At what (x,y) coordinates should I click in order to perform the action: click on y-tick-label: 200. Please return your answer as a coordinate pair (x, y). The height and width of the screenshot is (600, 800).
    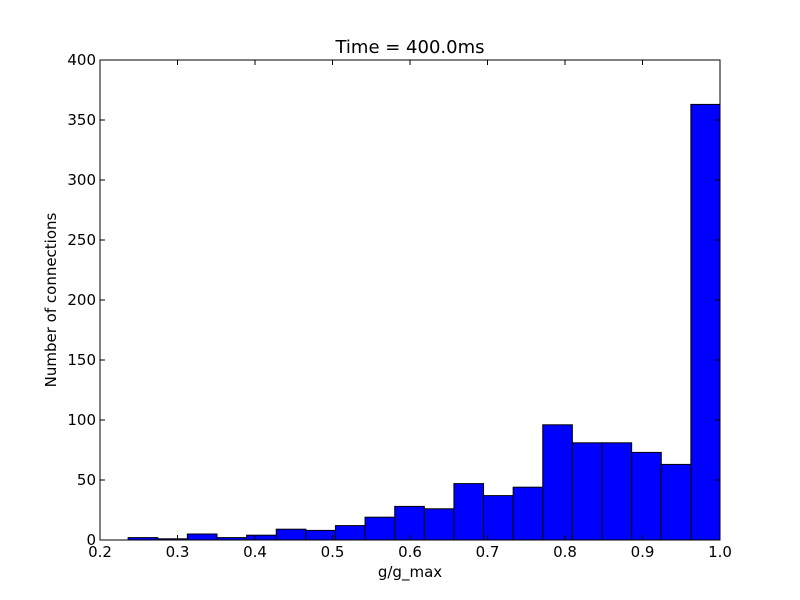
    Looking at the image, I should click on (81, 300).